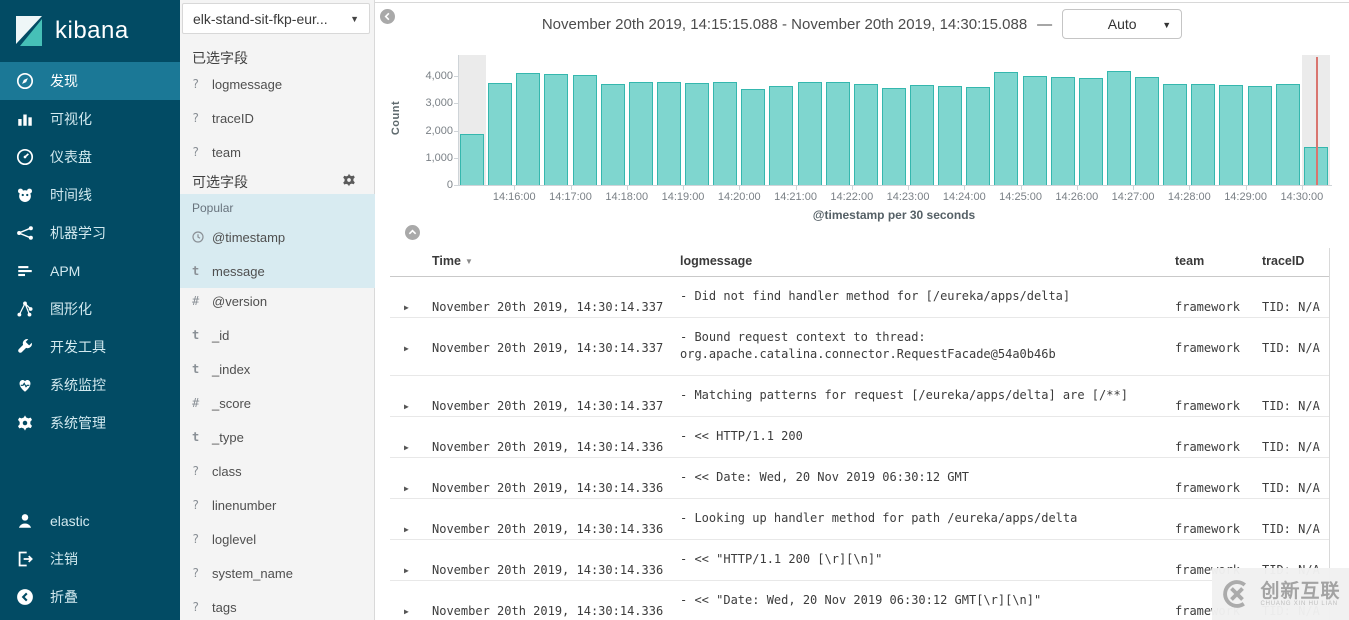  Describe the element at coordinates (90, 271) in the screenshot. I see `sidebar-item-apm: APM` at that location.